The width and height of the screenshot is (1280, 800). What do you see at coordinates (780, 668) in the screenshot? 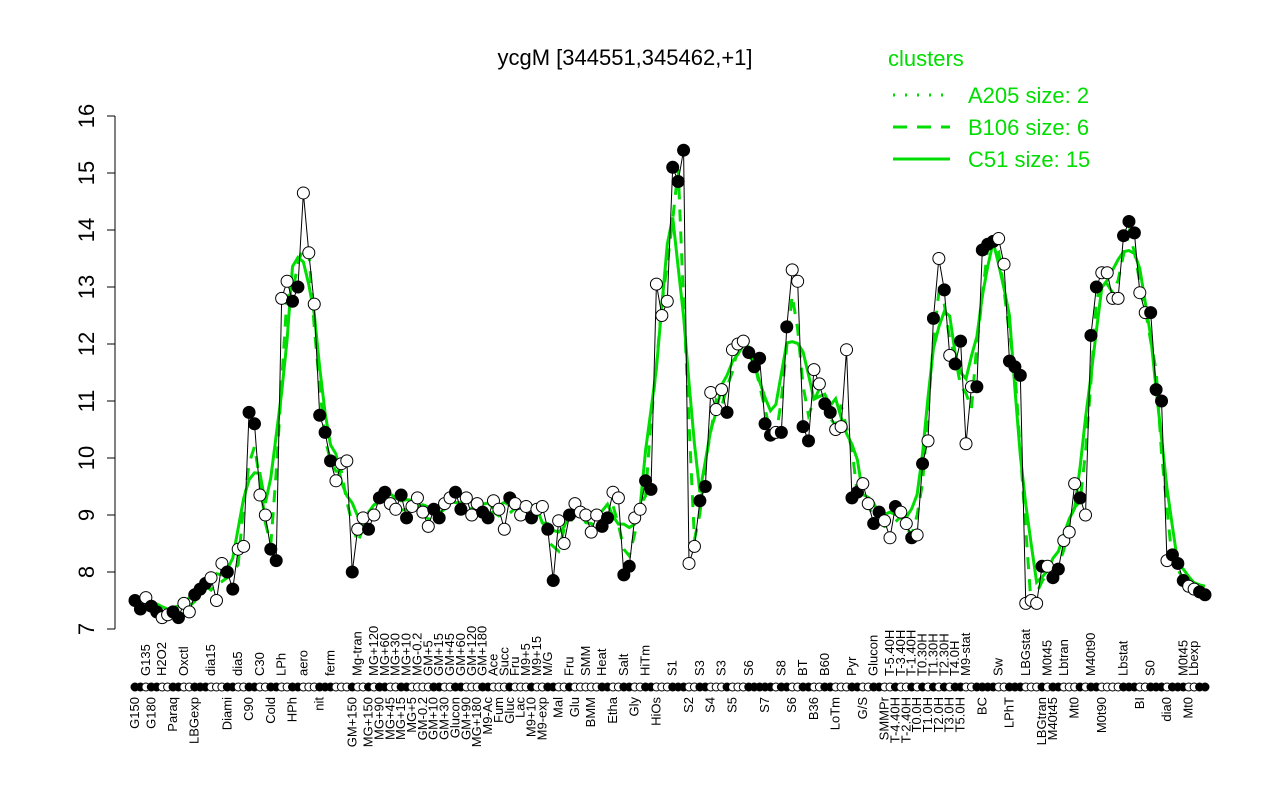
I see `x-tick-label: S8` at bounding box center [780, 668].